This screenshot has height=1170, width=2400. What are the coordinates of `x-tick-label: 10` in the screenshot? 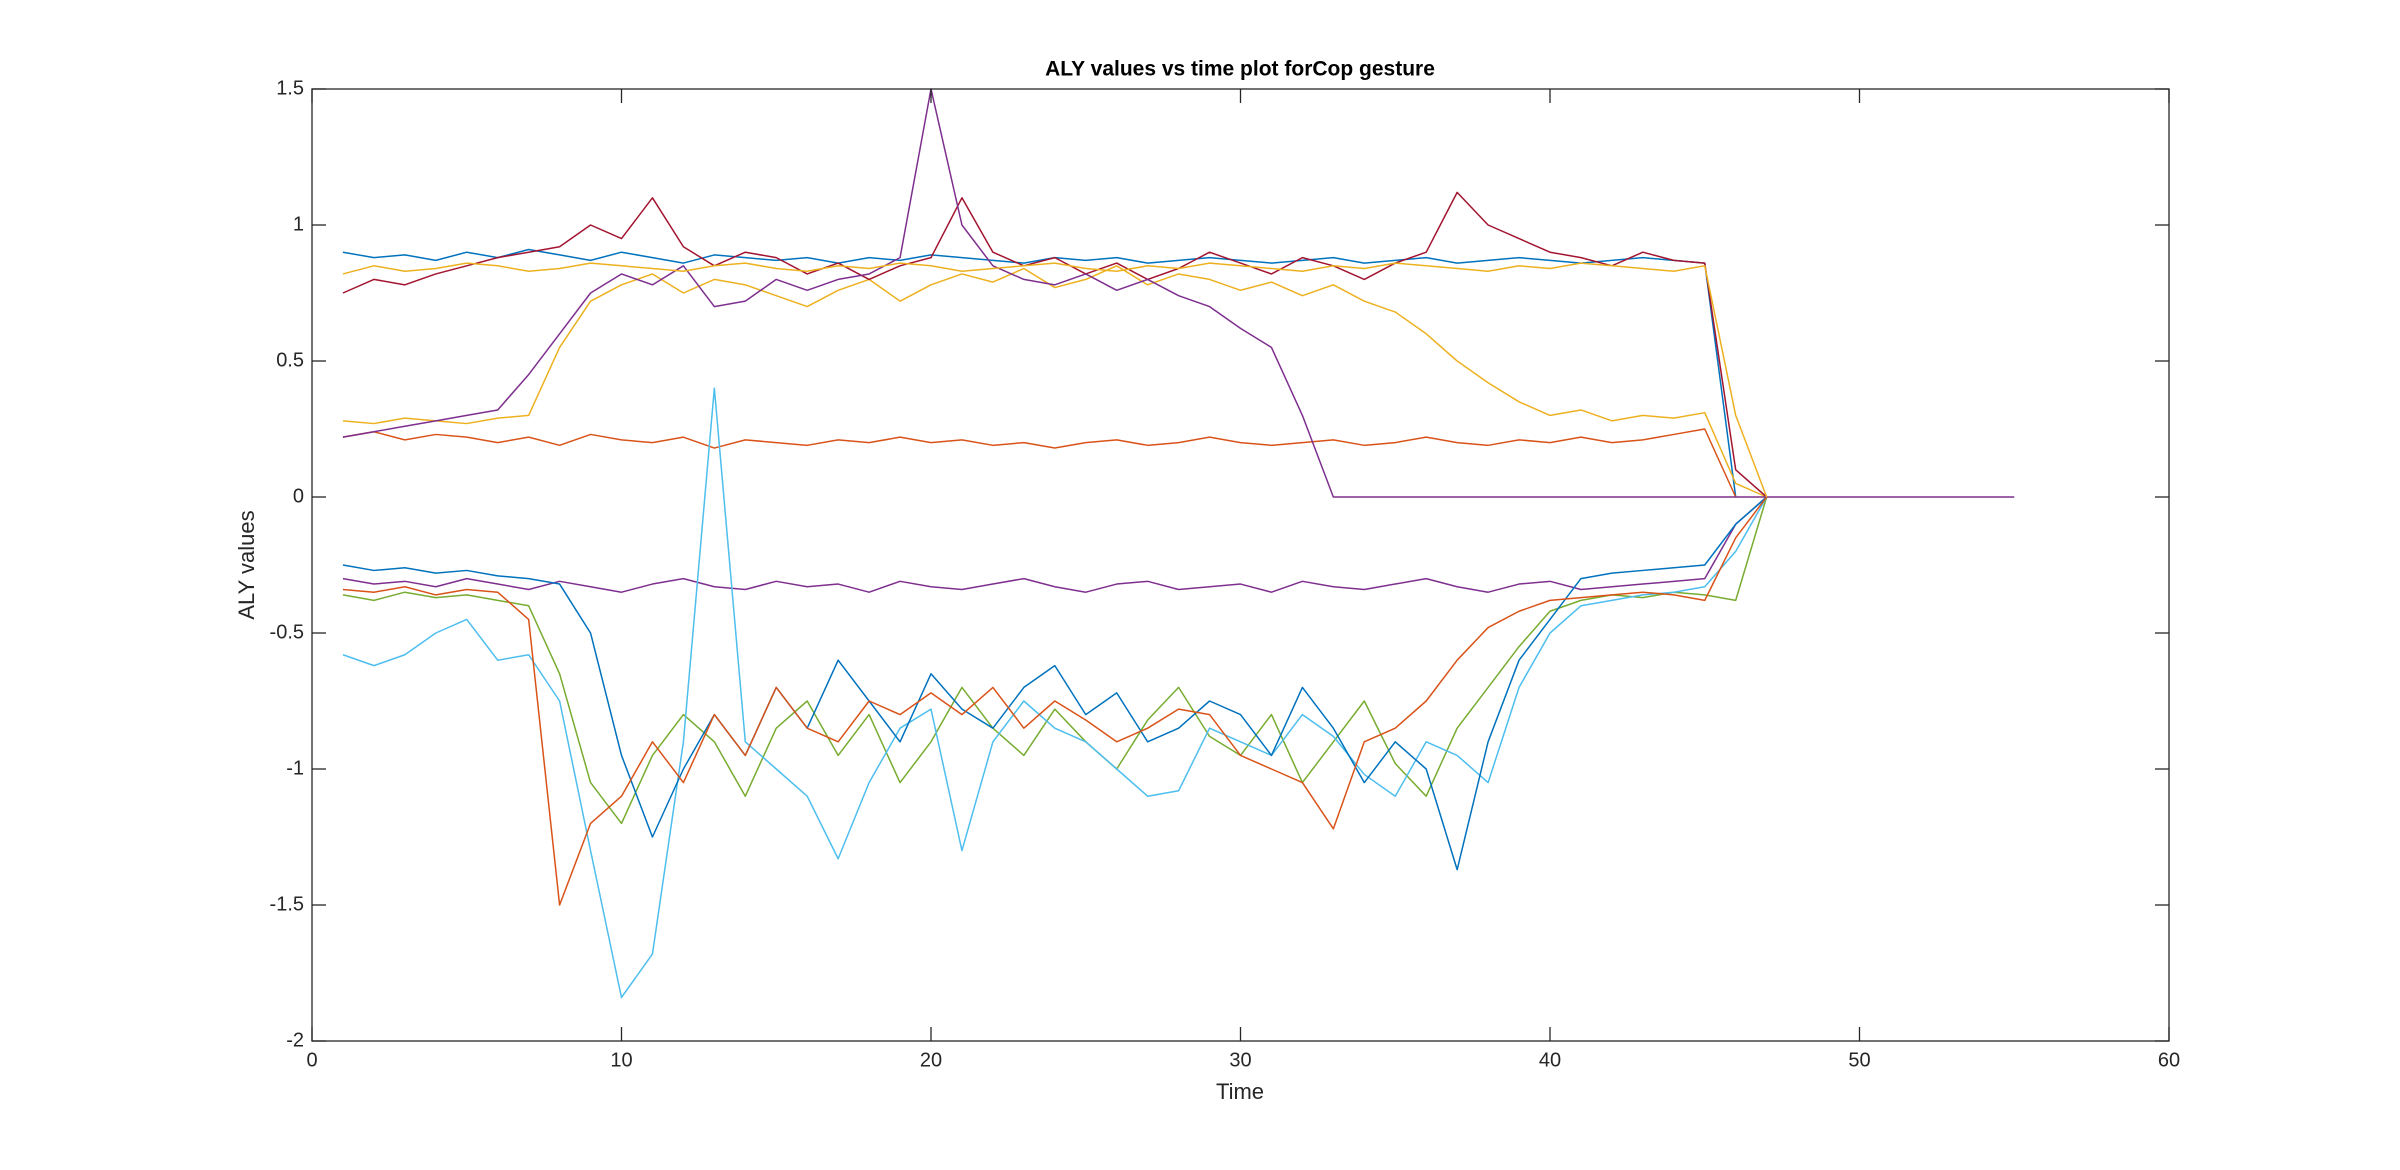 It's located at (621, 1060).